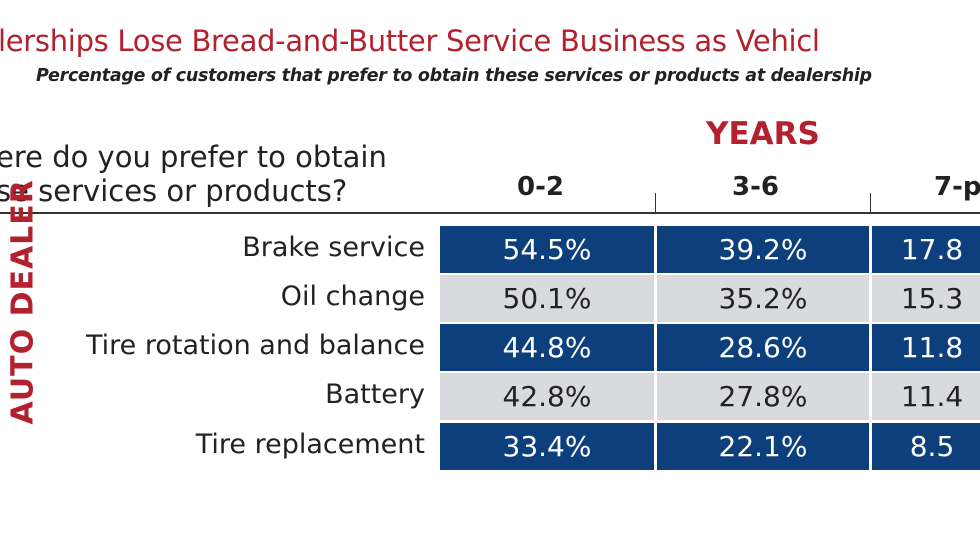 The width and height of the screenshot is (980, 552). What do you see at coordinates (310, 444) in the screenshot?
I see `row-label: Tire replacement` at bounding box center [310, 444].